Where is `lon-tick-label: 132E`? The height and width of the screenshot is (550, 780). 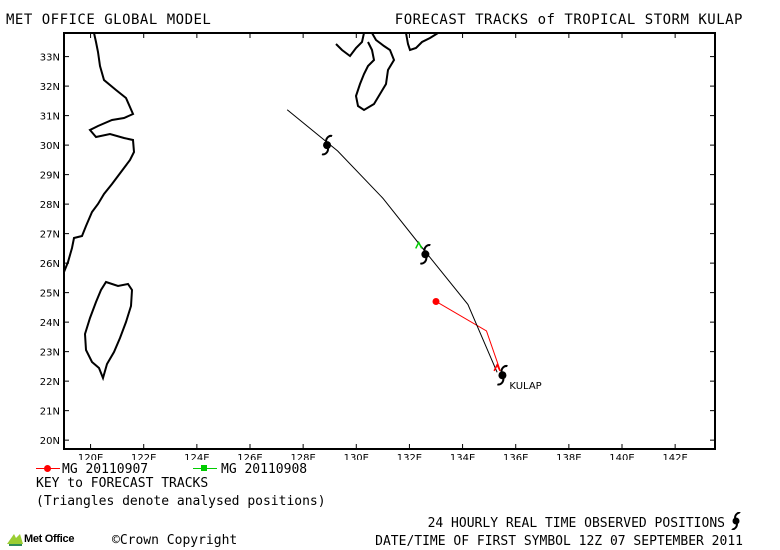 lon-tick-label: 132E is located at coordinates (409, 456).